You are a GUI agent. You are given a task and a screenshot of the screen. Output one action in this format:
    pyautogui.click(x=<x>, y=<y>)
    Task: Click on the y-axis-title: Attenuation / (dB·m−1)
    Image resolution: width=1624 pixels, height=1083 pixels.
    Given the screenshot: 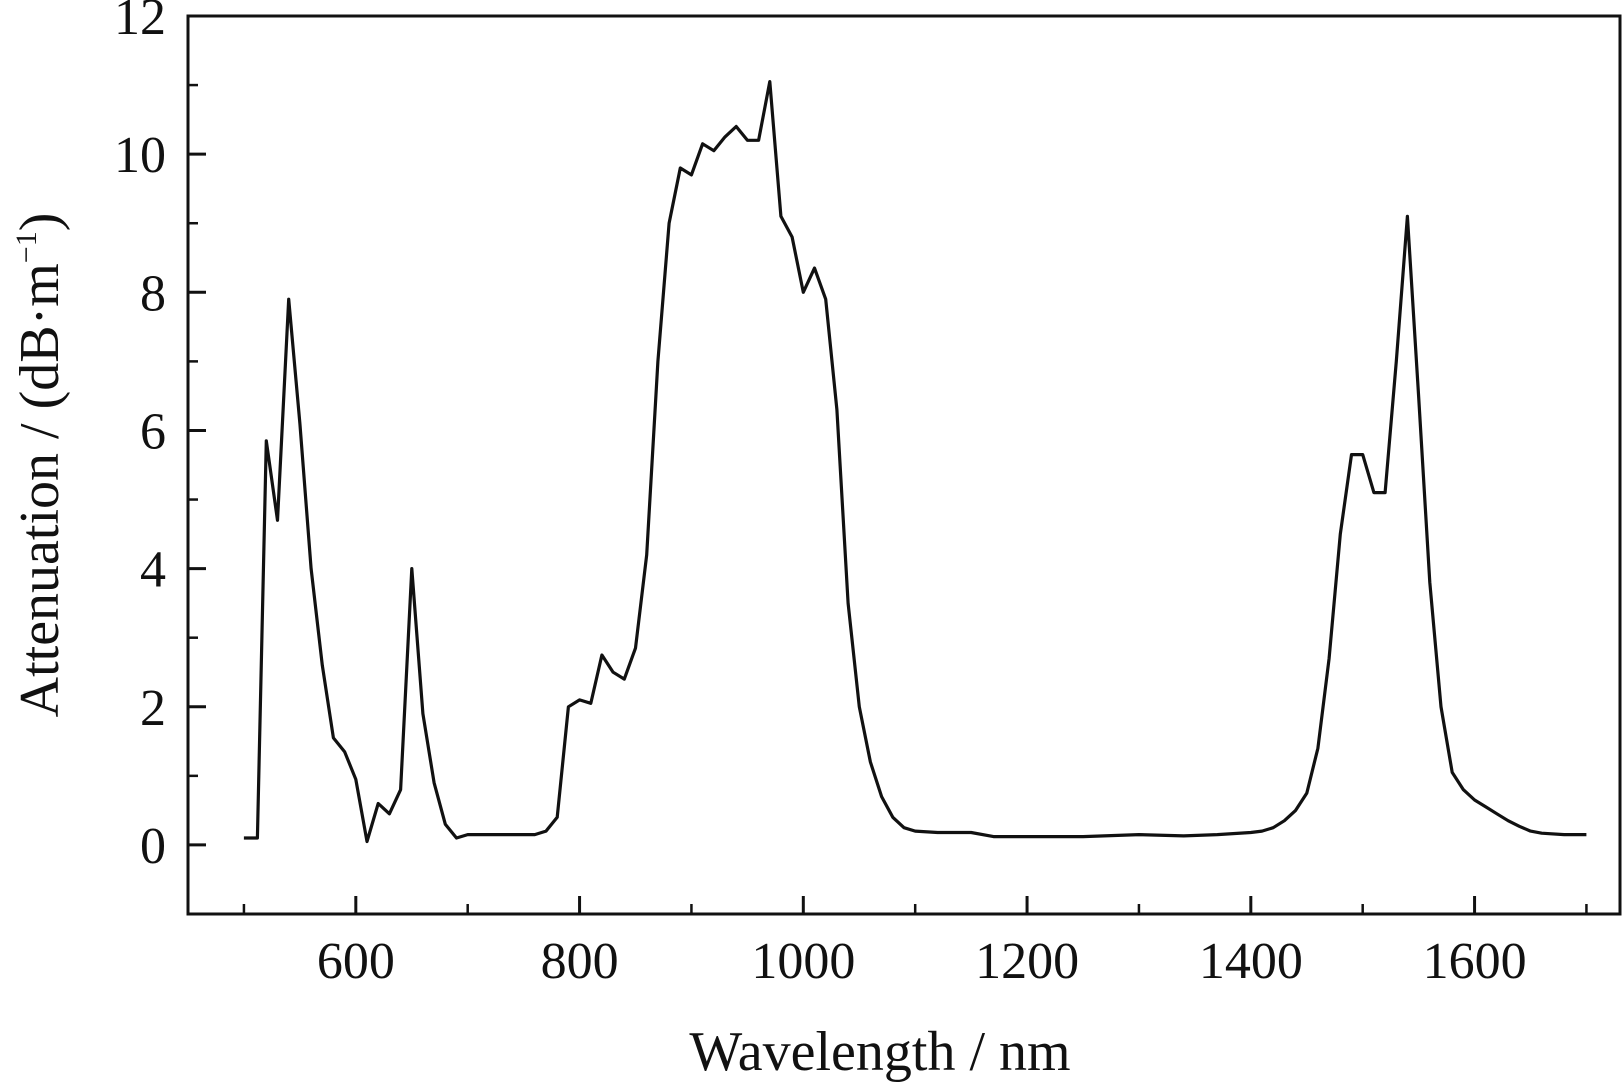 What is the action you would take?
    pyautogui.click(x=40, y=465)
    